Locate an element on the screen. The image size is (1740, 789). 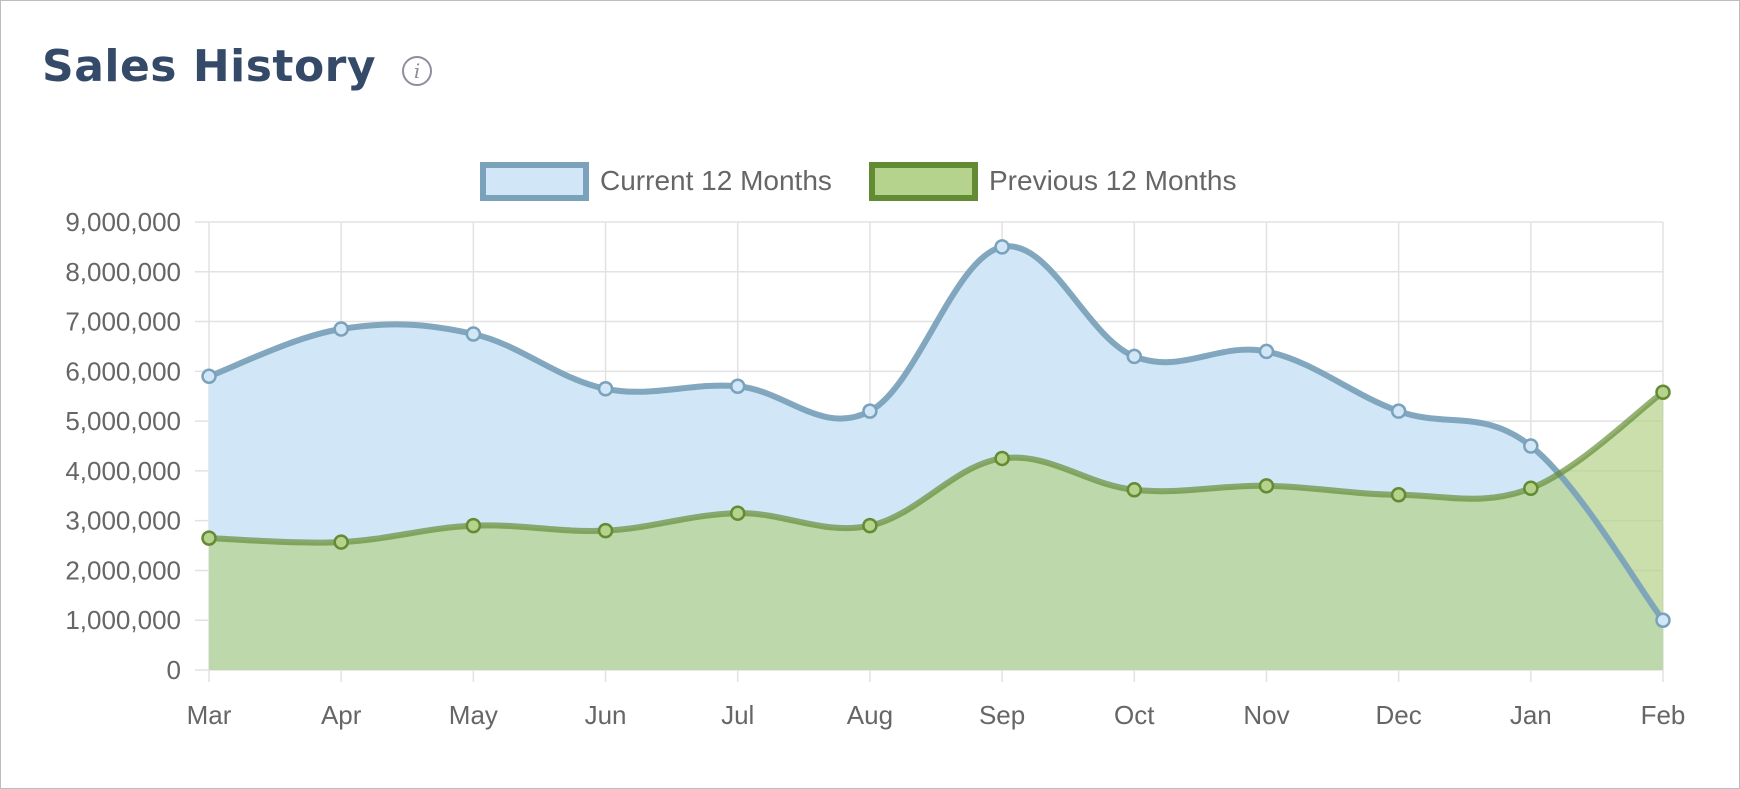
x-tick-label: Jan is located at coordinates (1531, 715).